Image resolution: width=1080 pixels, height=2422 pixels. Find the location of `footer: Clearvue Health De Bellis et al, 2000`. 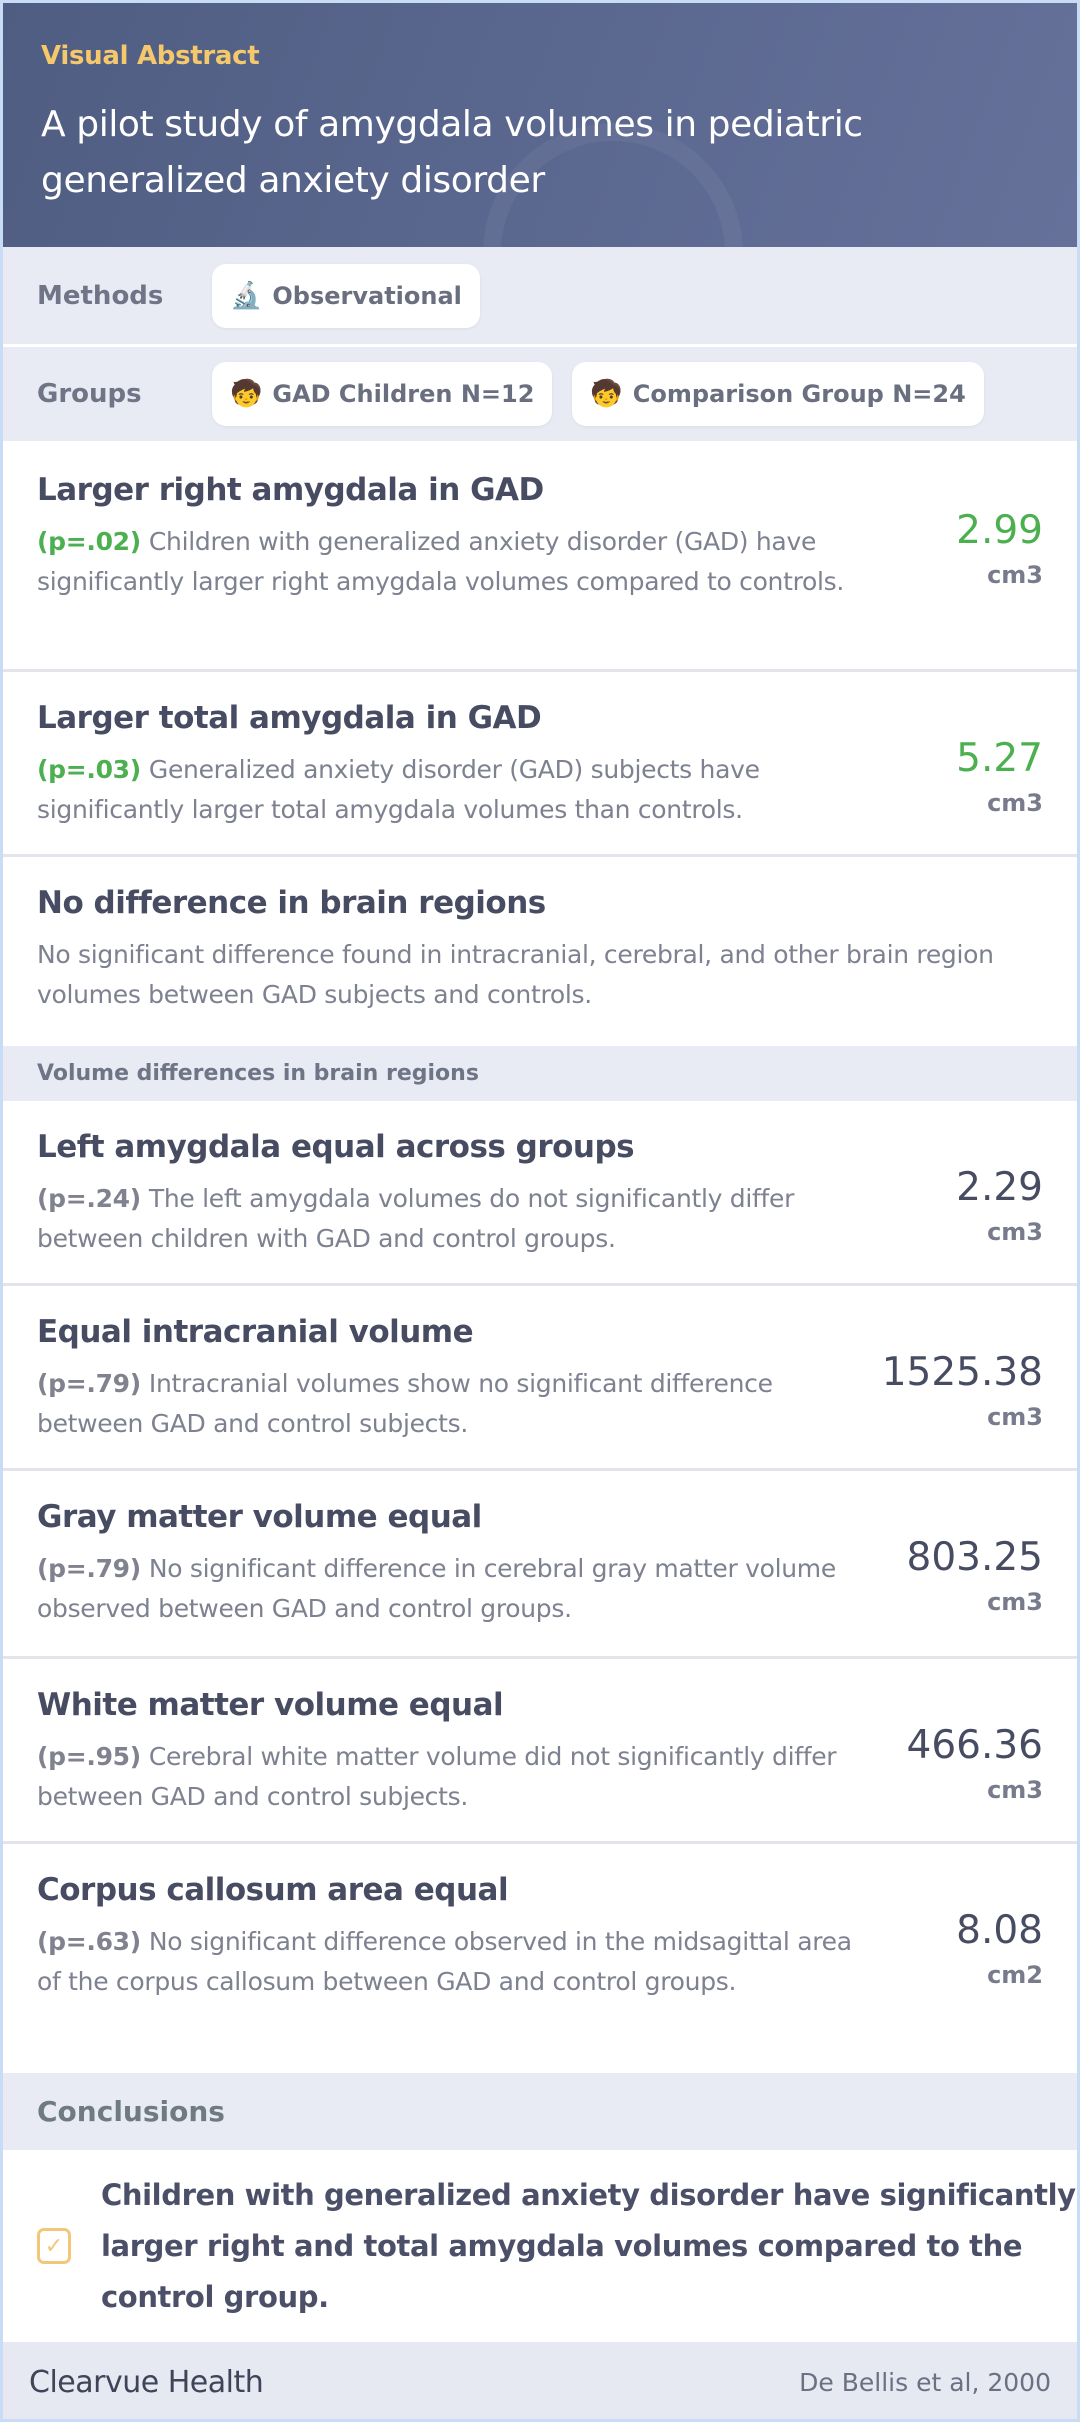

footer: Clearvue Health De Bellis et al, 2000 is located at coordinates (540, 2380).